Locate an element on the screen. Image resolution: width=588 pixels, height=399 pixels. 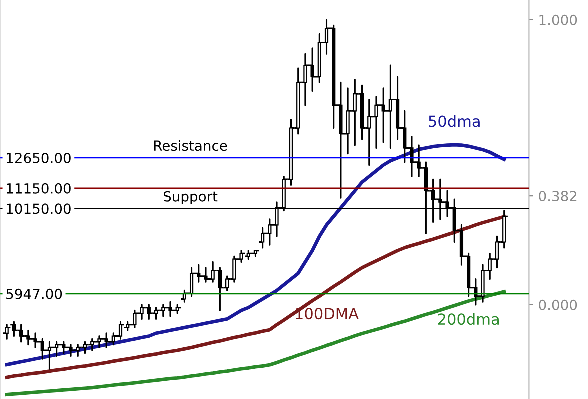
series-label: 100DMA is located at coordinates (327, 314).